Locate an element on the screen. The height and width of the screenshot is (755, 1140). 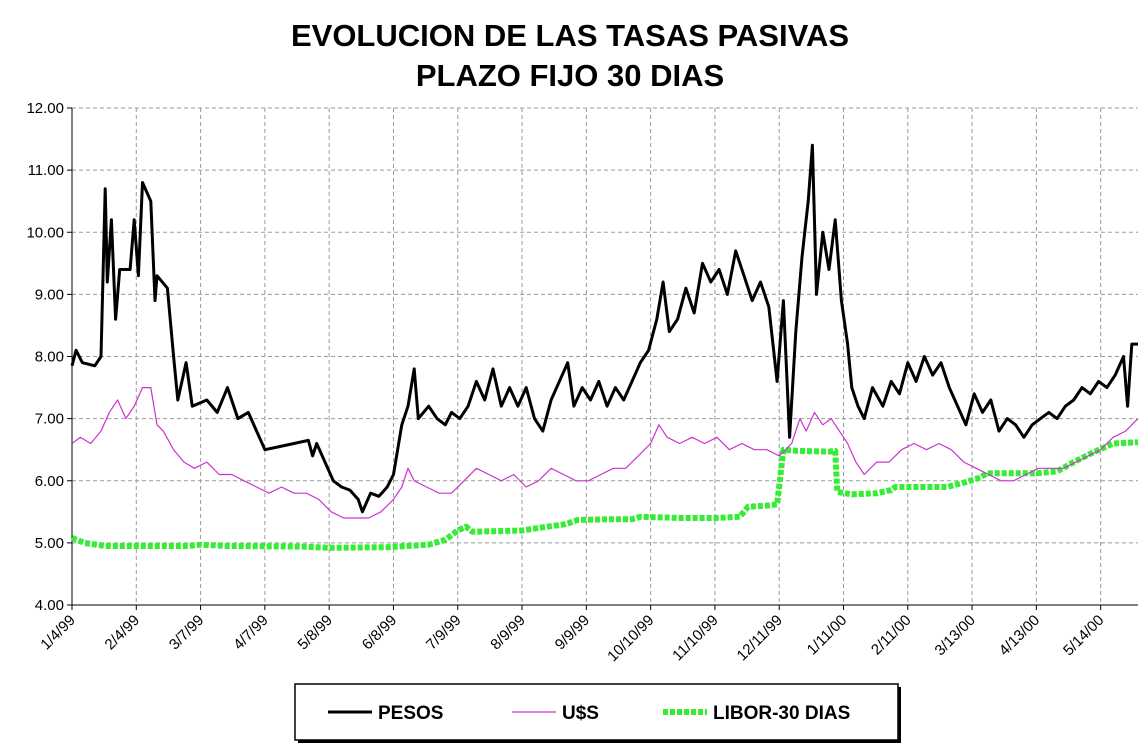
x-tick-label: 5/14/00 is located at coordinates (1083, 635).